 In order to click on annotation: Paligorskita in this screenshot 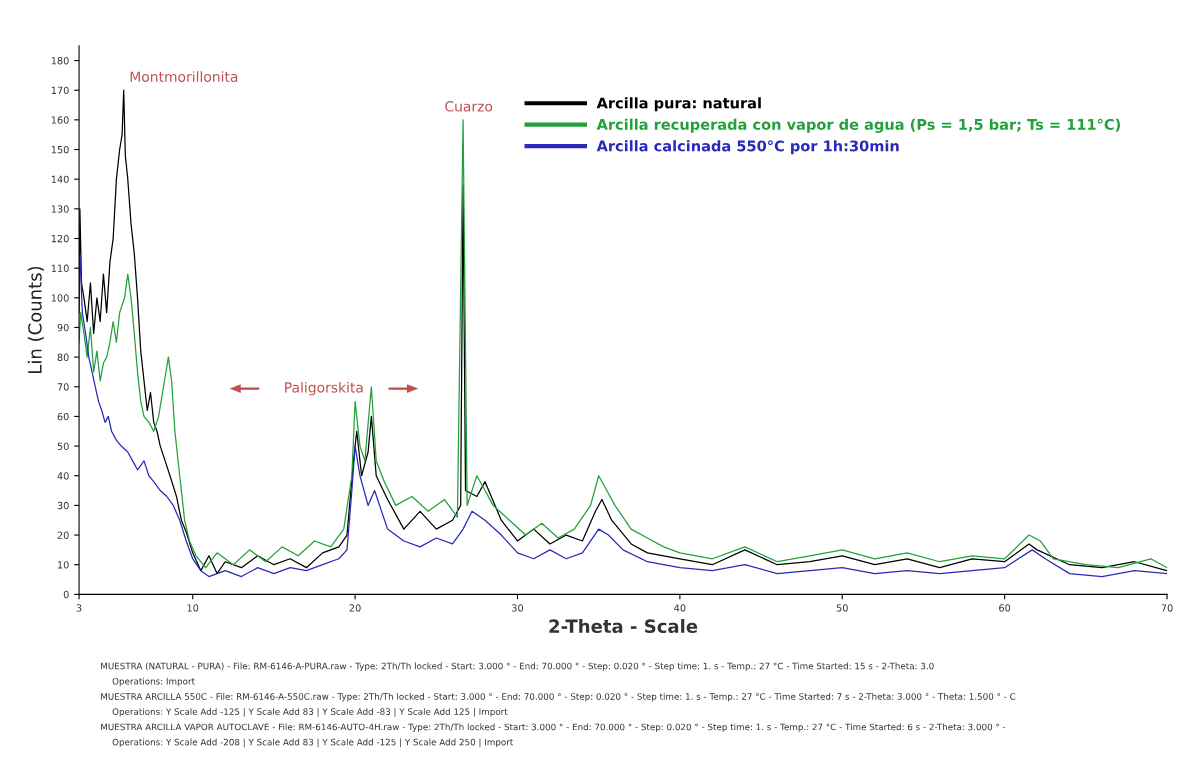, I will do `click(324, 388)`.